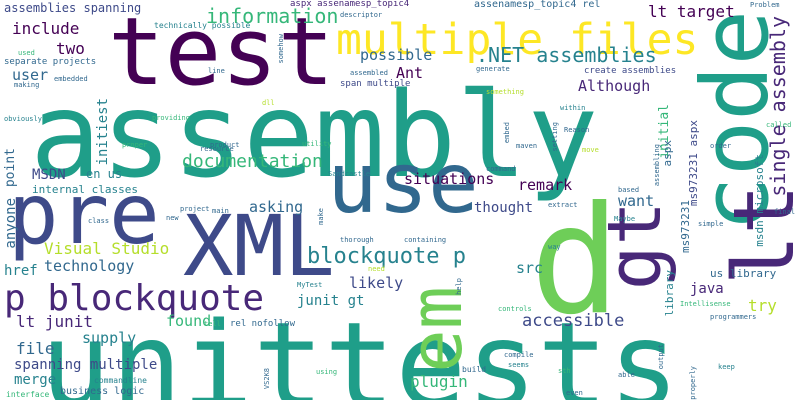  Describe the element at coordinates (537, 5) in the screenshot. I see `word-assenamesp-rel: assenamesp_topic4 rel` at that location.